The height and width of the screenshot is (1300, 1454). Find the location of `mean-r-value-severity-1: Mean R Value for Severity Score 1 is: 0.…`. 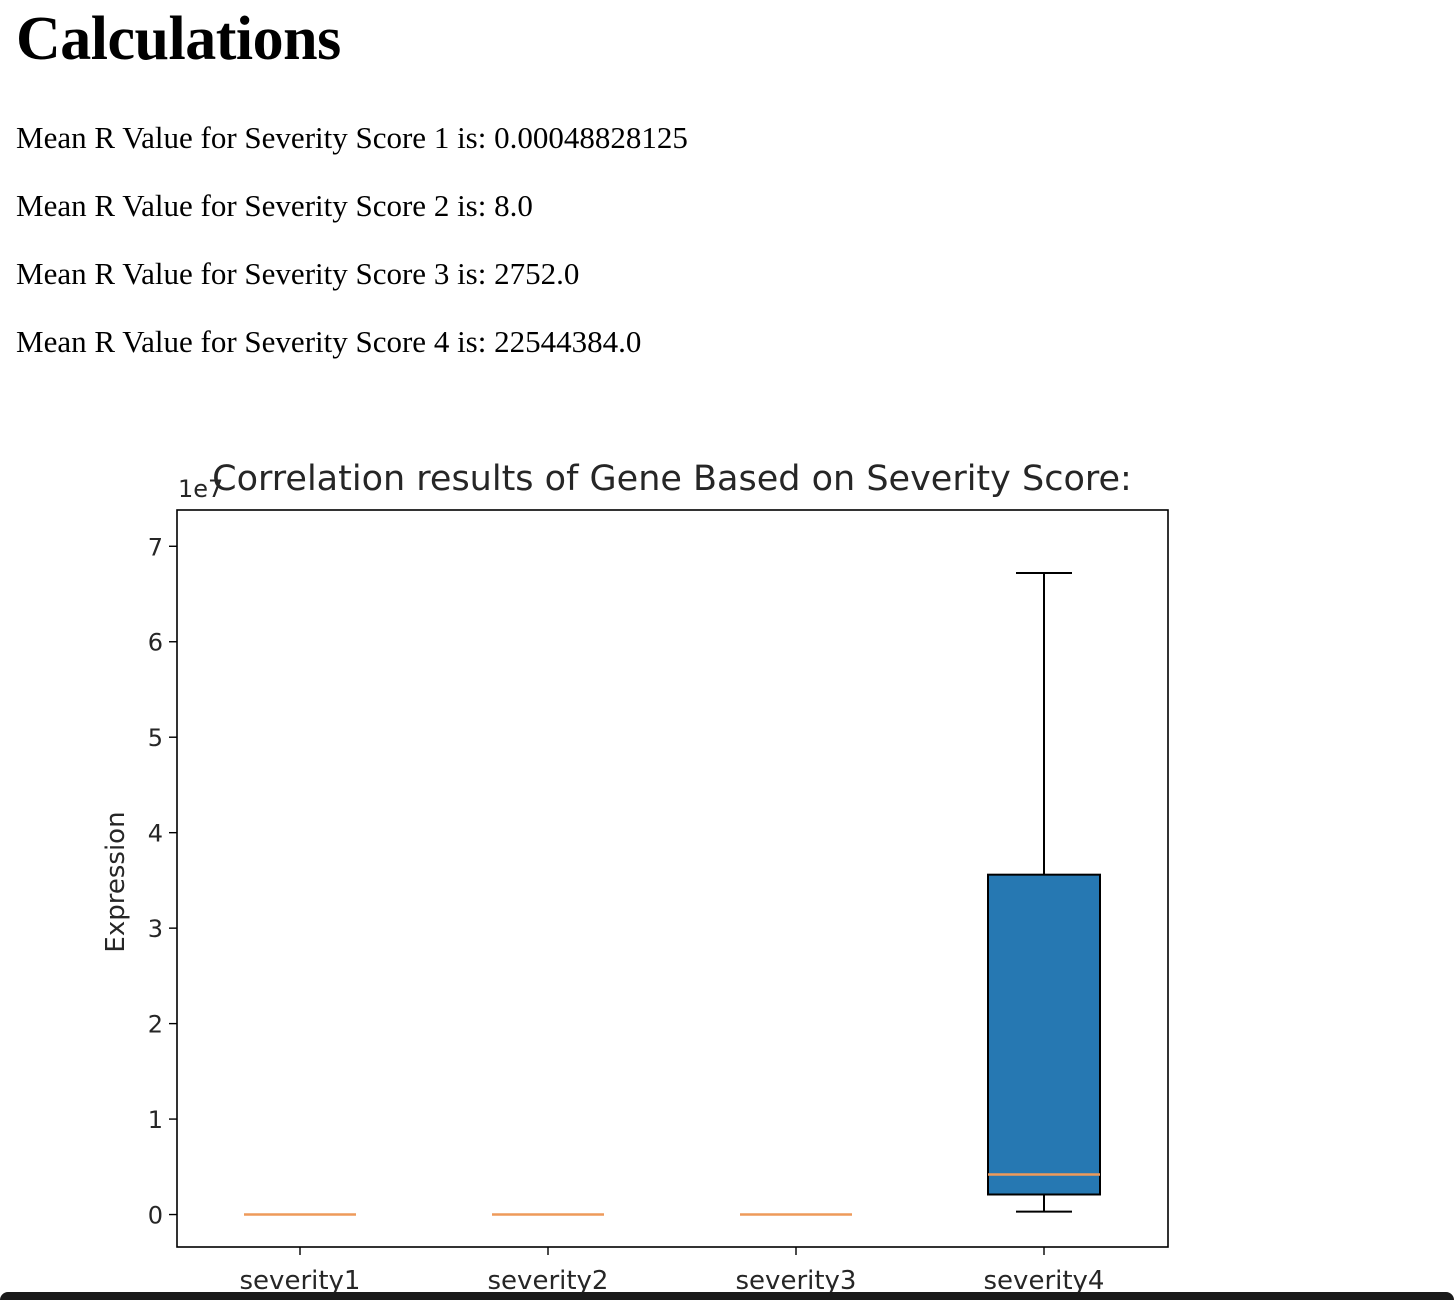

mean-r-value-severity-1: Mean R Value for Severity Score 1 is: 0.… is located at coordinates (352, 137).